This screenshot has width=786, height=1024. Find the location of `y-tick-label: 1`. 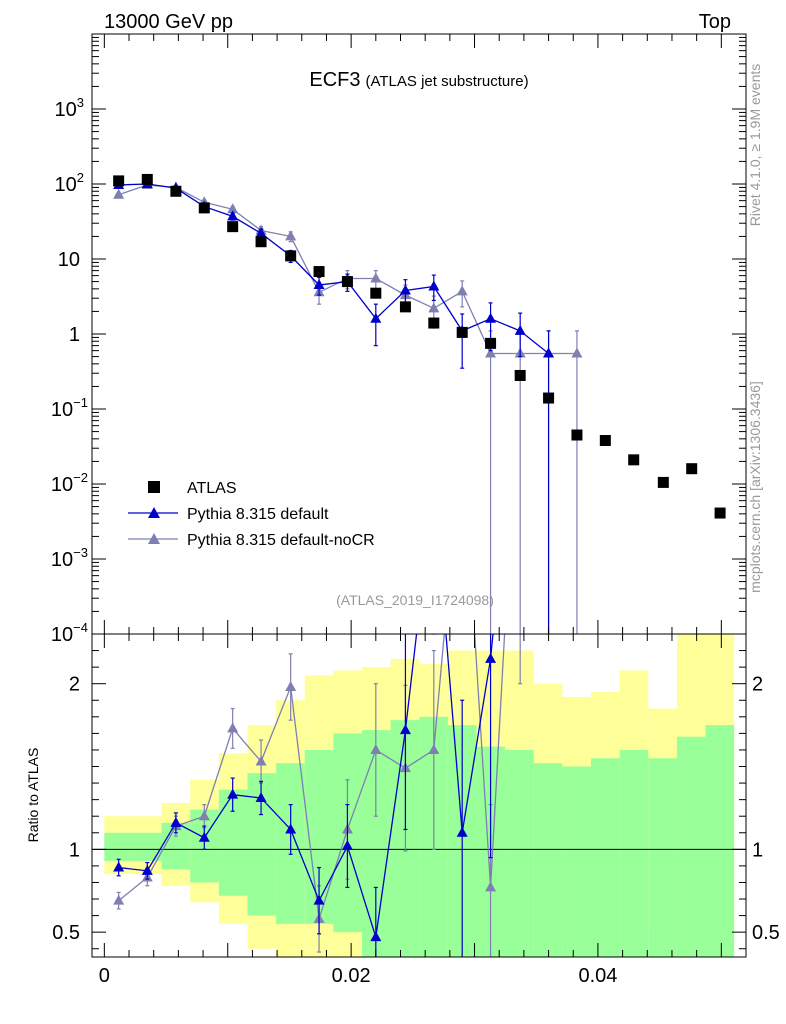

y-tick-label: 1 is located at coordinates (74, 335).